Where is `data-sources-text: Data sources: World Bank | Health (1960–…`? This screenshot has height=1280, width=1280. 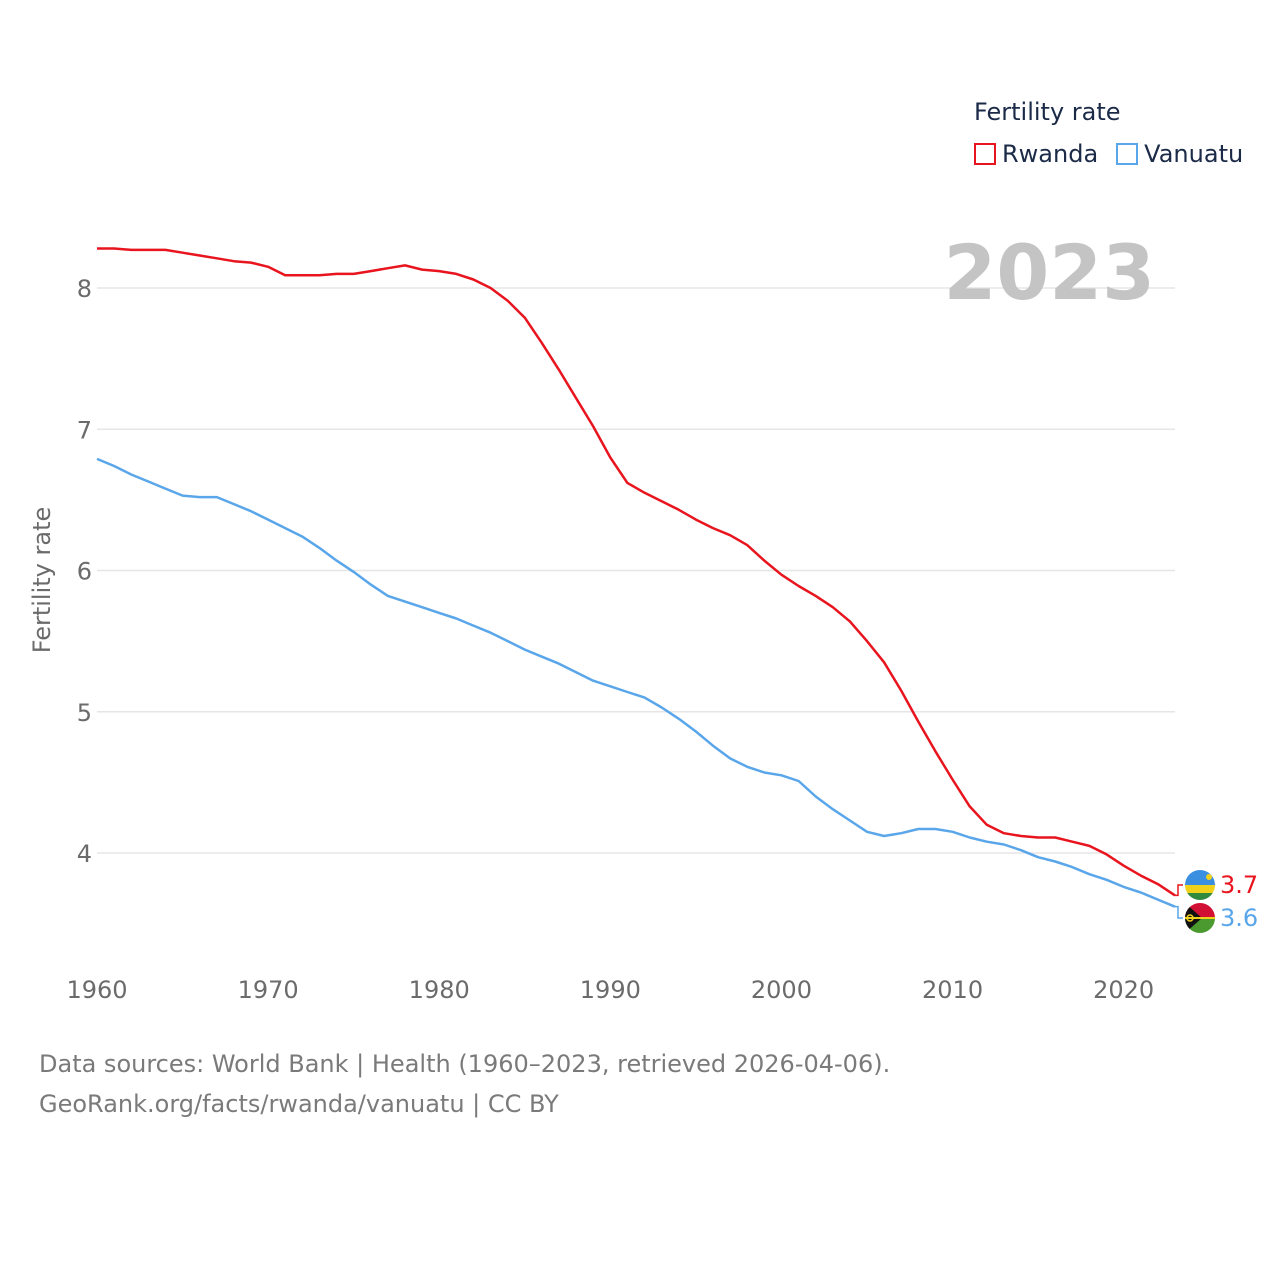 data-sources-text: Data sources: World Bank | Health (1960–… is located at coordinates (465, 1064).